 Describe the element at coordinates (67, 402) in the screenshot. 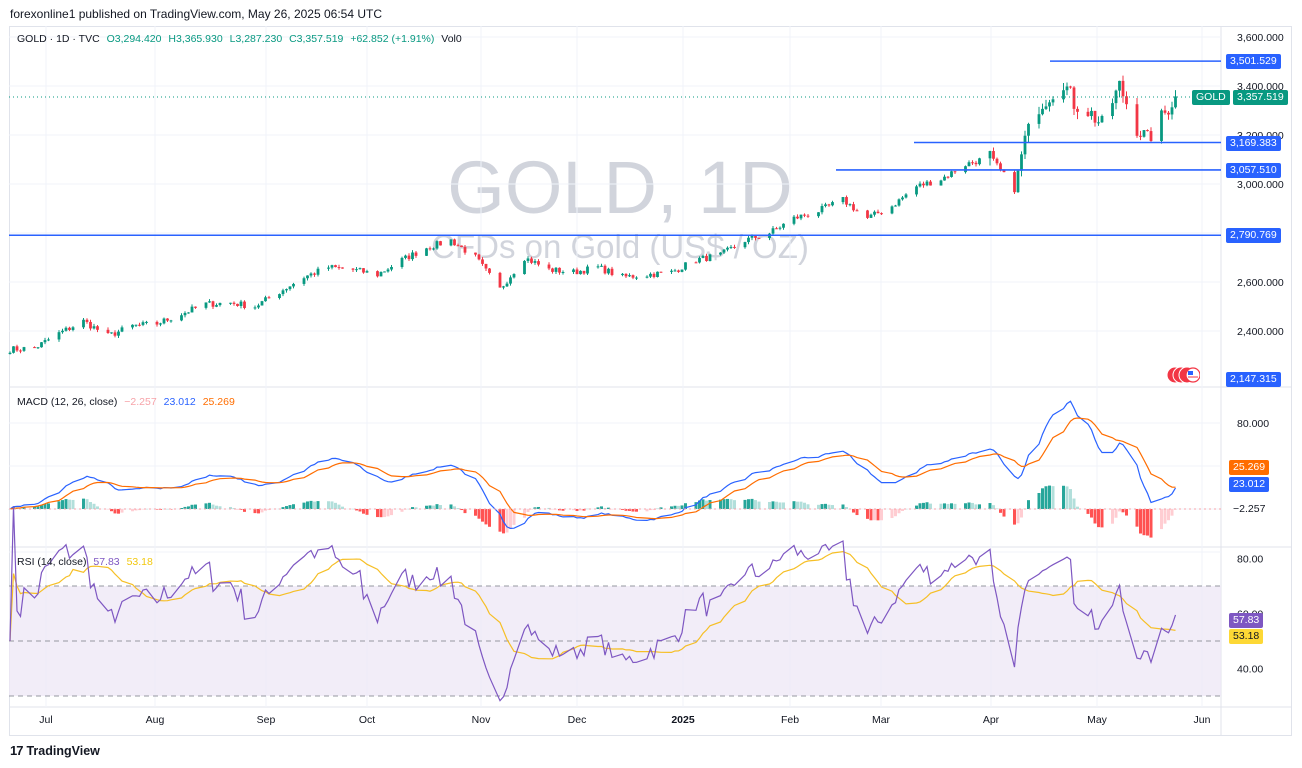

I see `macd-name: MACD (12, 26, close)` at that location.